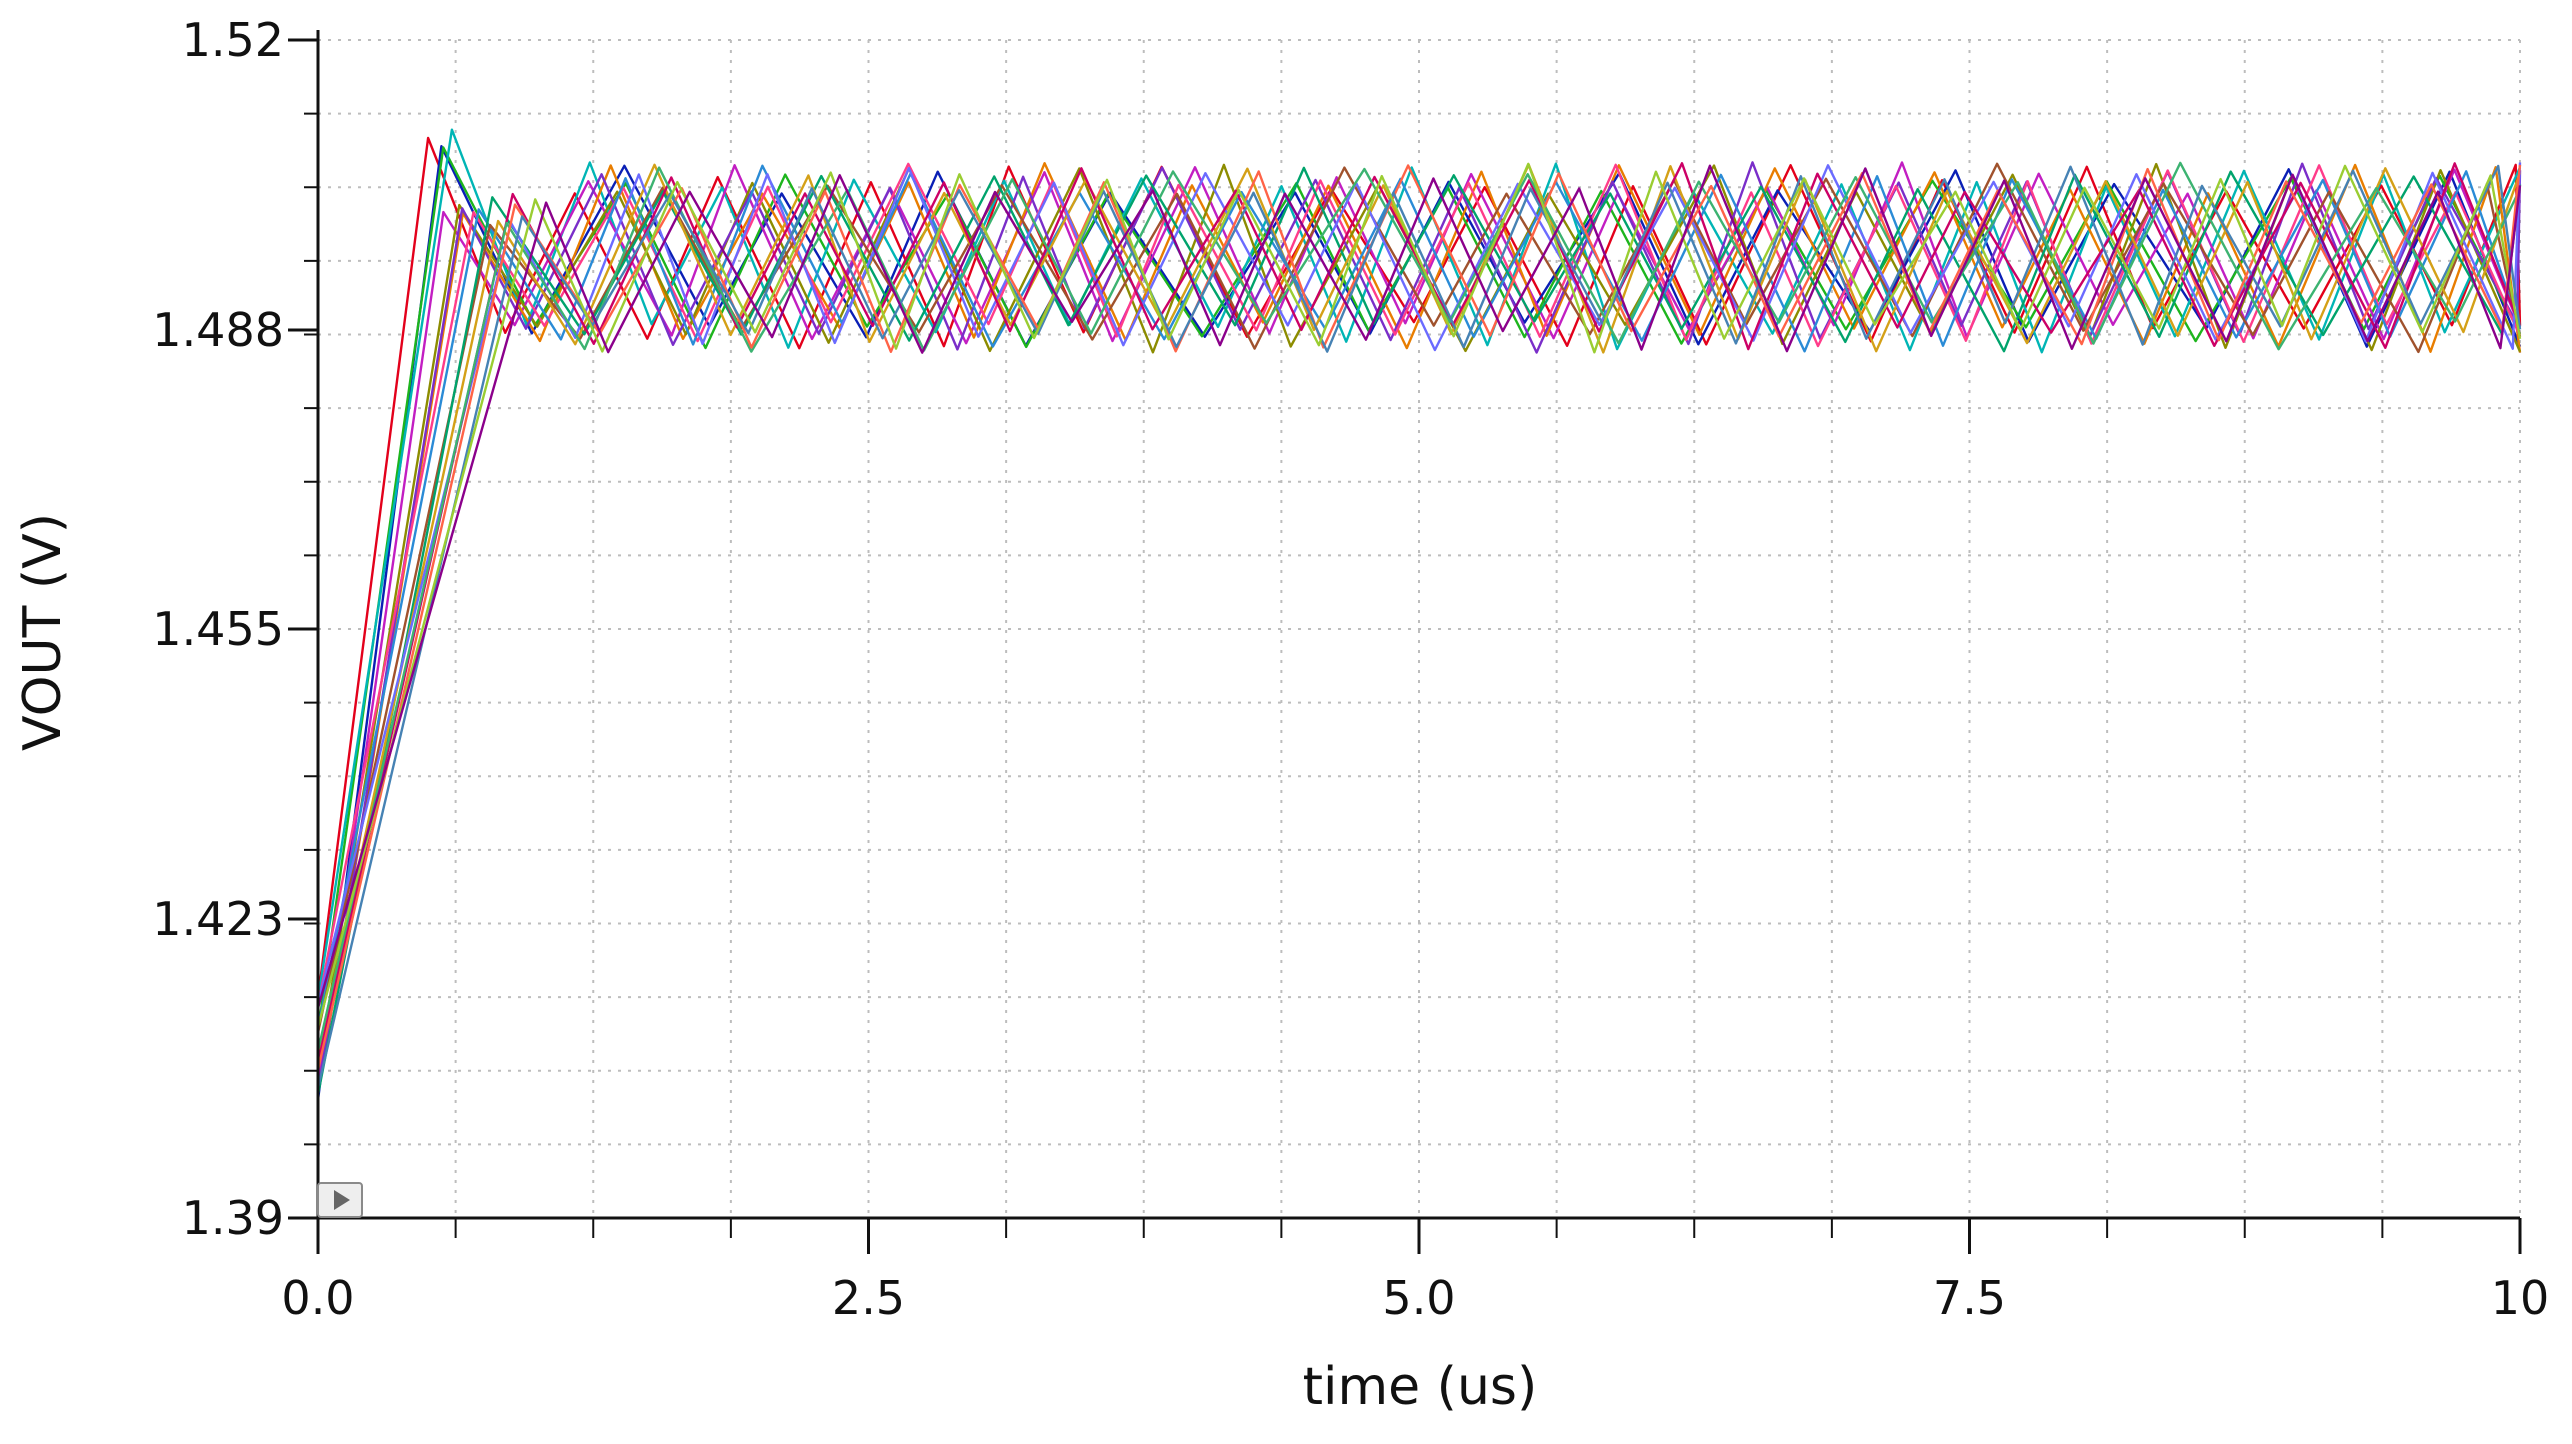  What do you see at coordinates (218, 629) in the screenshot?
I see `y-tick-label: 1.455` at bounding box center [218, 629].